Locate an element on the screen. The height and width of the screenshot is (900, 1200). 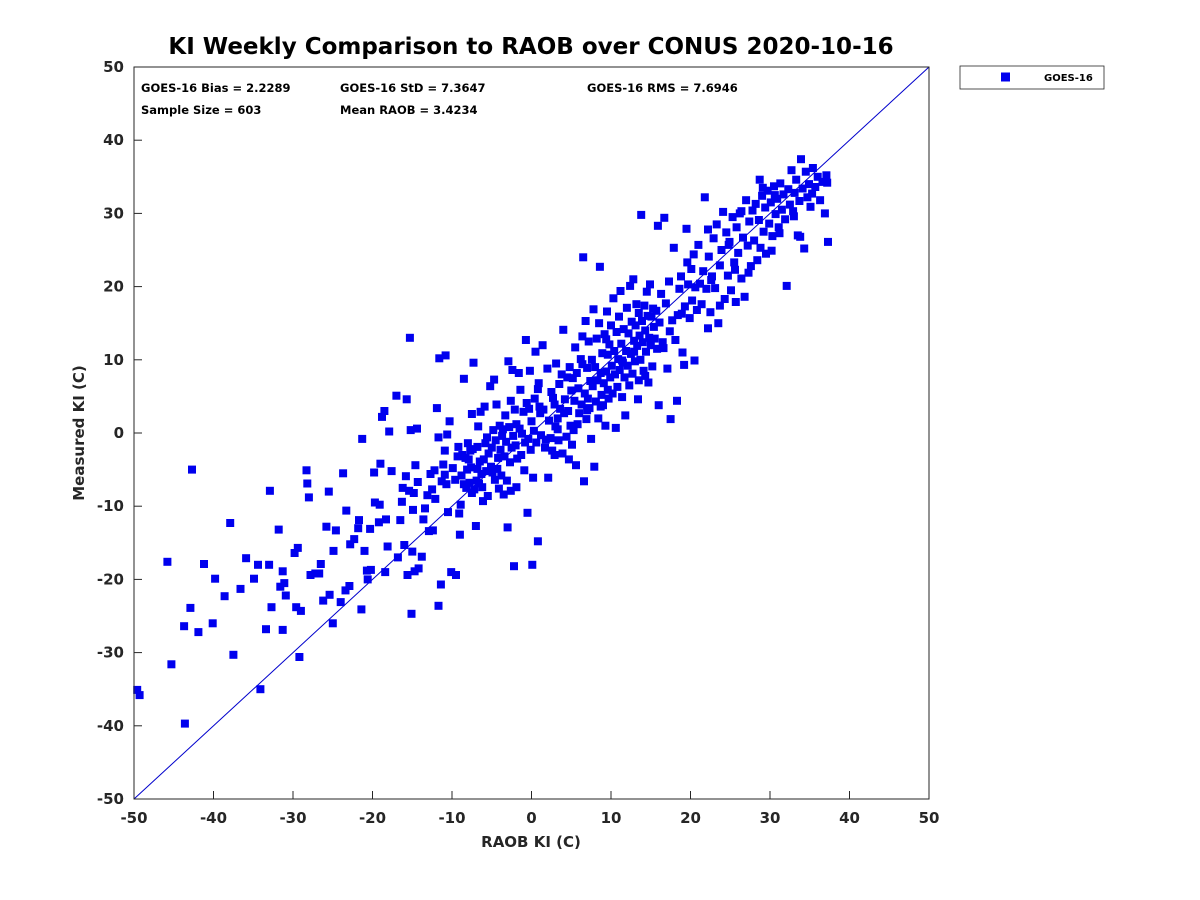
y-tick-label: 0 is located at coordinates (119, 433).